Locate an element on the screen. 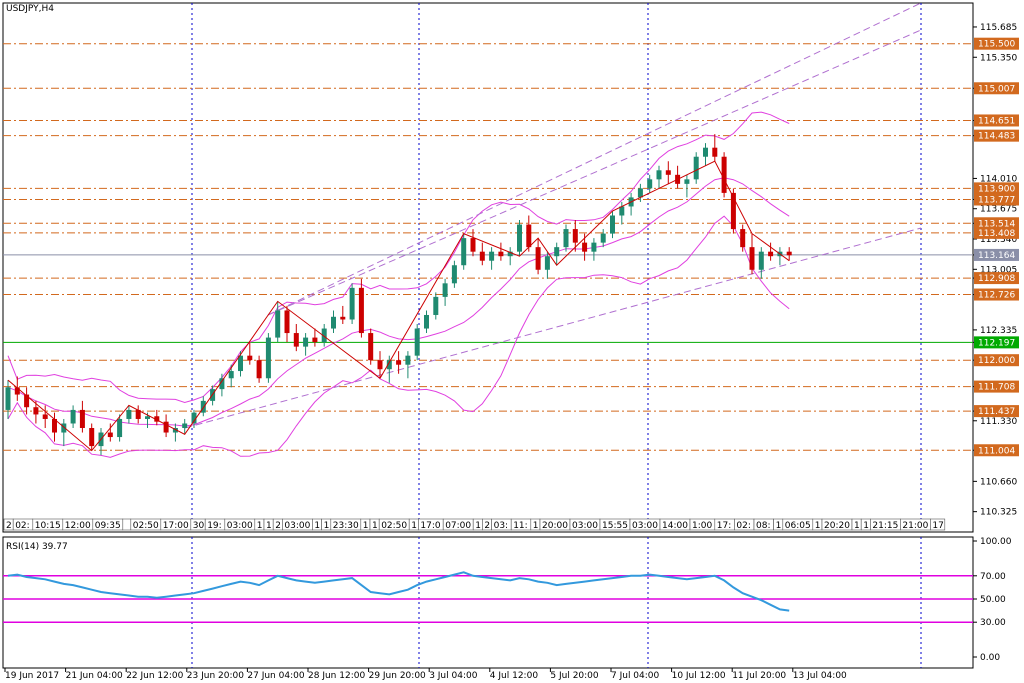 The height and width of the screenshot is (683, 1024). rsi-tick-label: 30.00 is located at coordinates (993, 623).